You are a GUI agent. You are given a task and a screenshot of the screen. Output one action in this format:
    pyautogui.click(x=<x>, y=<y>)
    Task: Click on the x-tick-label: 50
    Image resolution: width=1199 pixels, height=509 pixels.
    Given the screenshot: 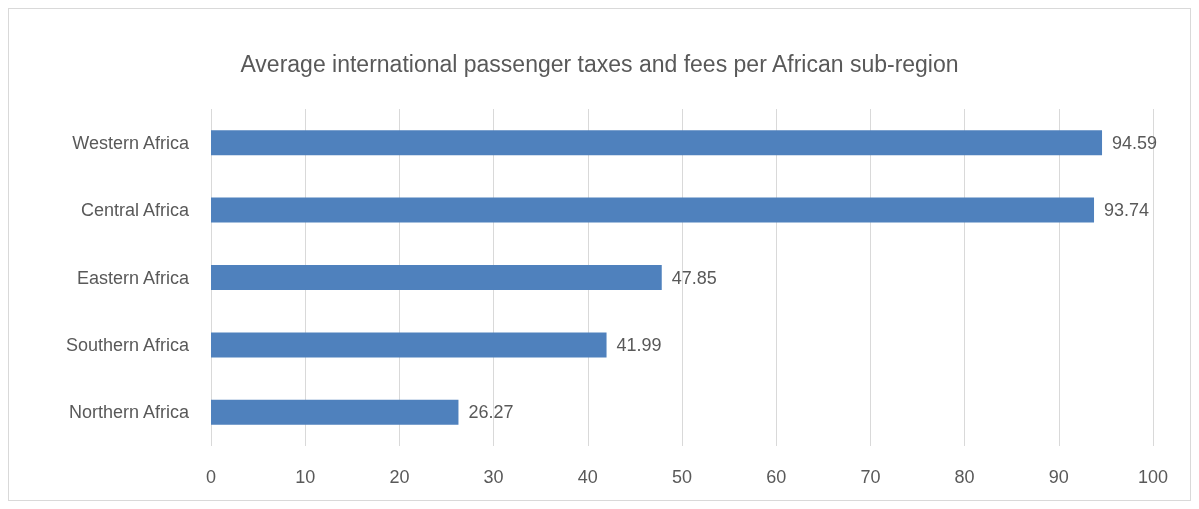 What is the action you would take?
    pyautogui.click(x=682, y=477)
    